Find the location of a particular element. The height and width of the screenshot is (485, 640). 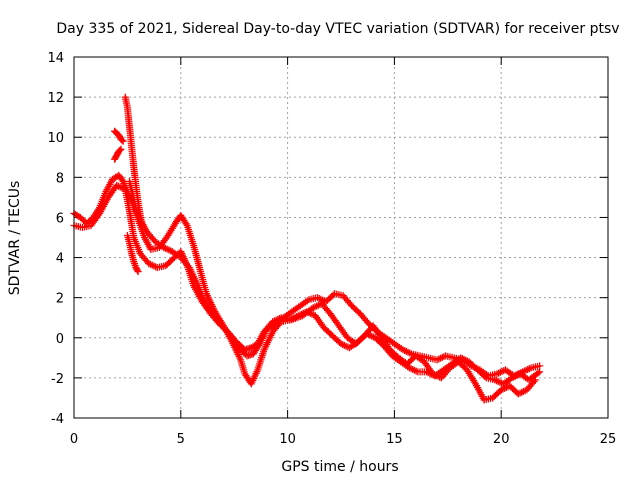

x-tick-label: 0 is located at coordinates (74, 439).